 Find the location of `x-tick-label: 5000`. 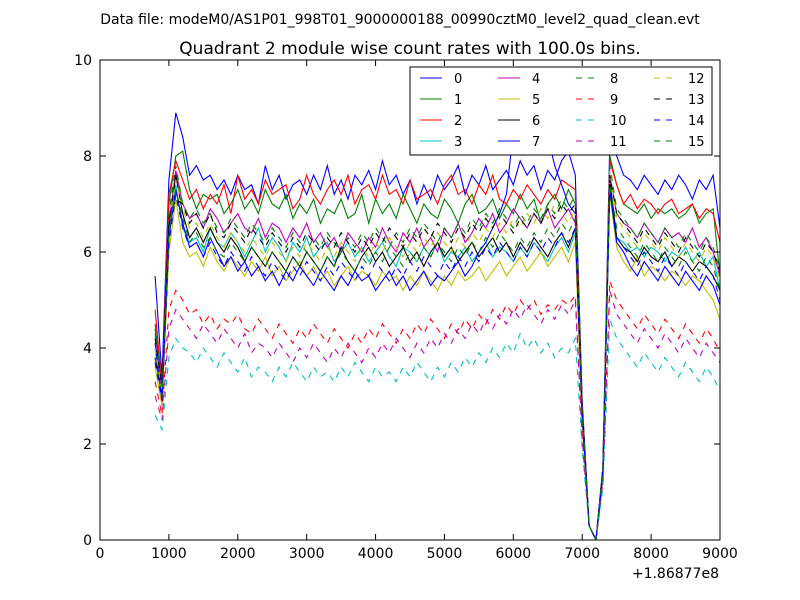

x-tick-label: 5000 is located at coordinates (445, 554).